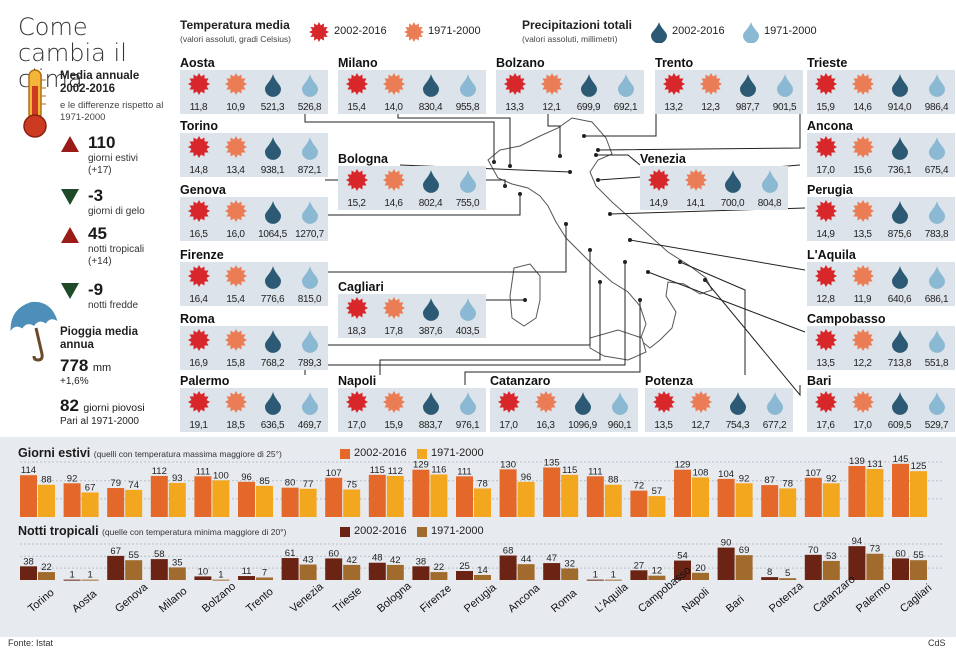 This screenshot has height=655, width=956. What do you see at coordinates (625, 107) in the screenshot?
I see `city-value: 692,1` at bounding box center [625, 107].